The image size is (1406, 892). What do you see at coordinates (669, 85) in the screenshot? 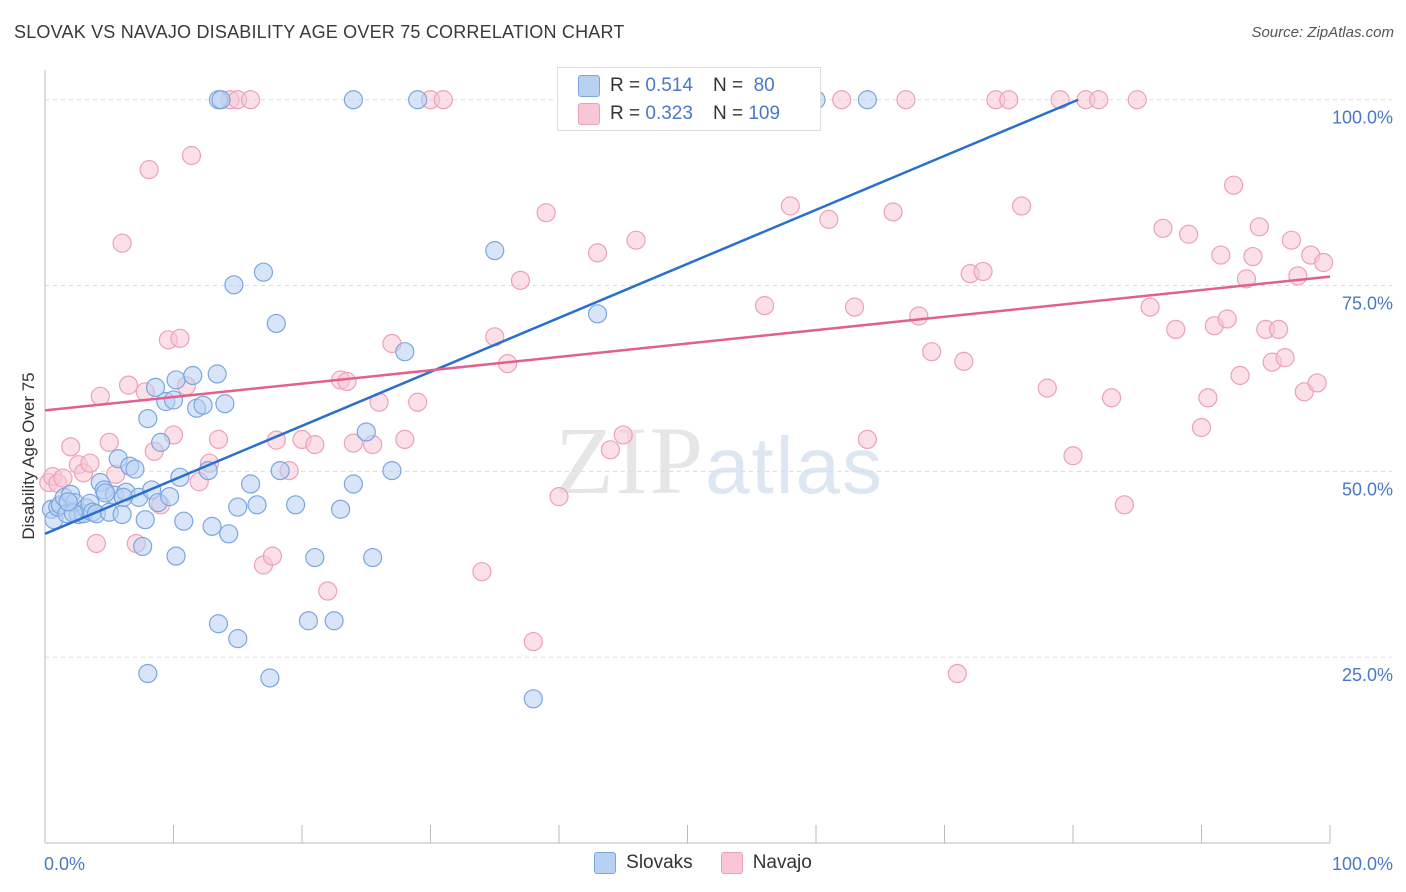
I see `r-value: 0.514` at bounding box center [669, 85].